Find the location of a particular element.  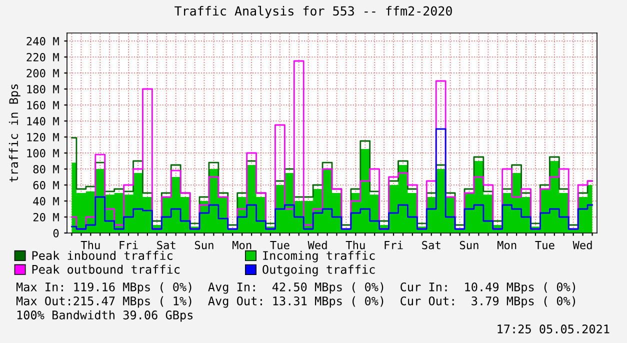

y-tick-label: 200 M is located at coordinates (42, 73).